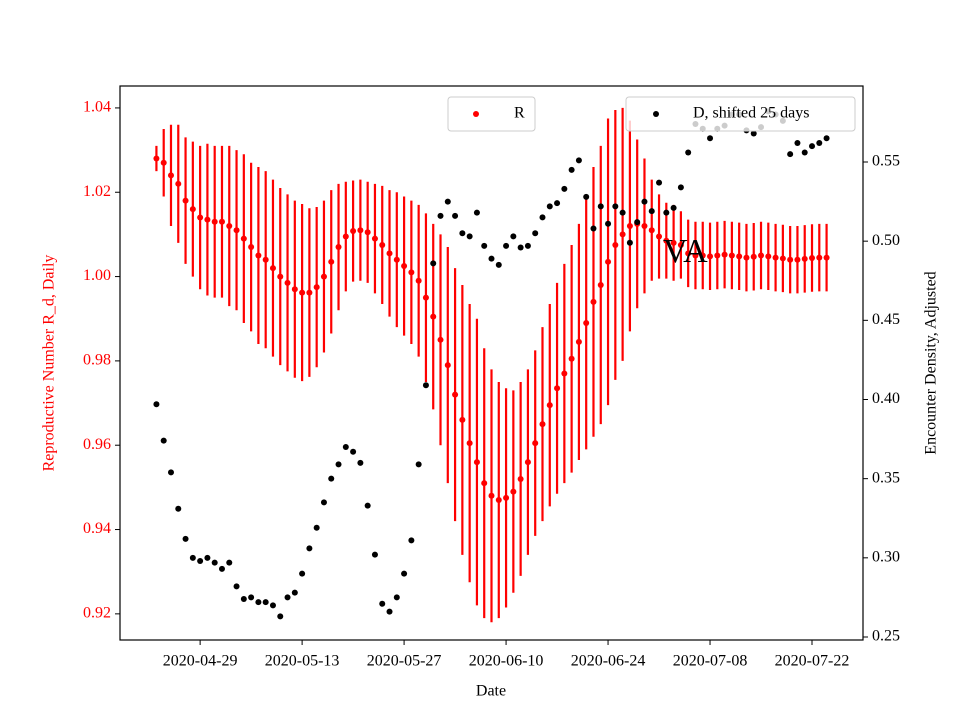  What do you see at coordinates (886, 556) in the screenshot?
I see `y2-tick-label: 0.30` at bounding box center [886, 556].